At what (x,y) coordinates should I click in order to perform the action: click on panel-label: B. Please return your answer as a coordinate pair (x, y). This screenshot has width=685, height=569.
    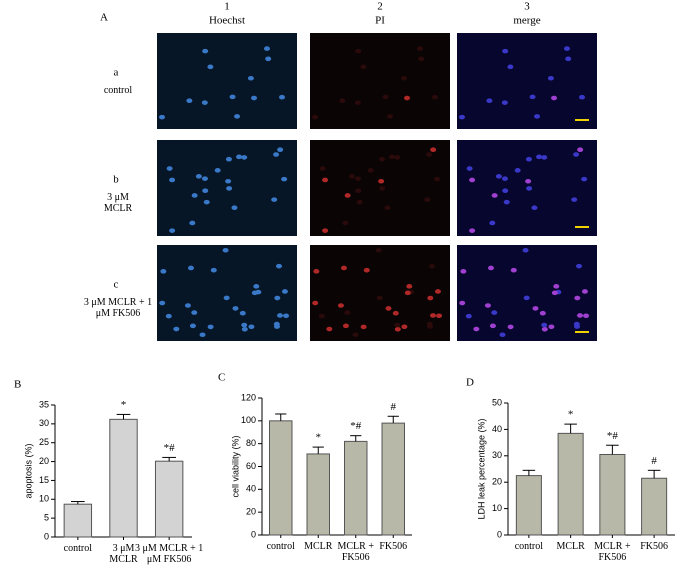
    Looking at the image, I should click on (17, 385).